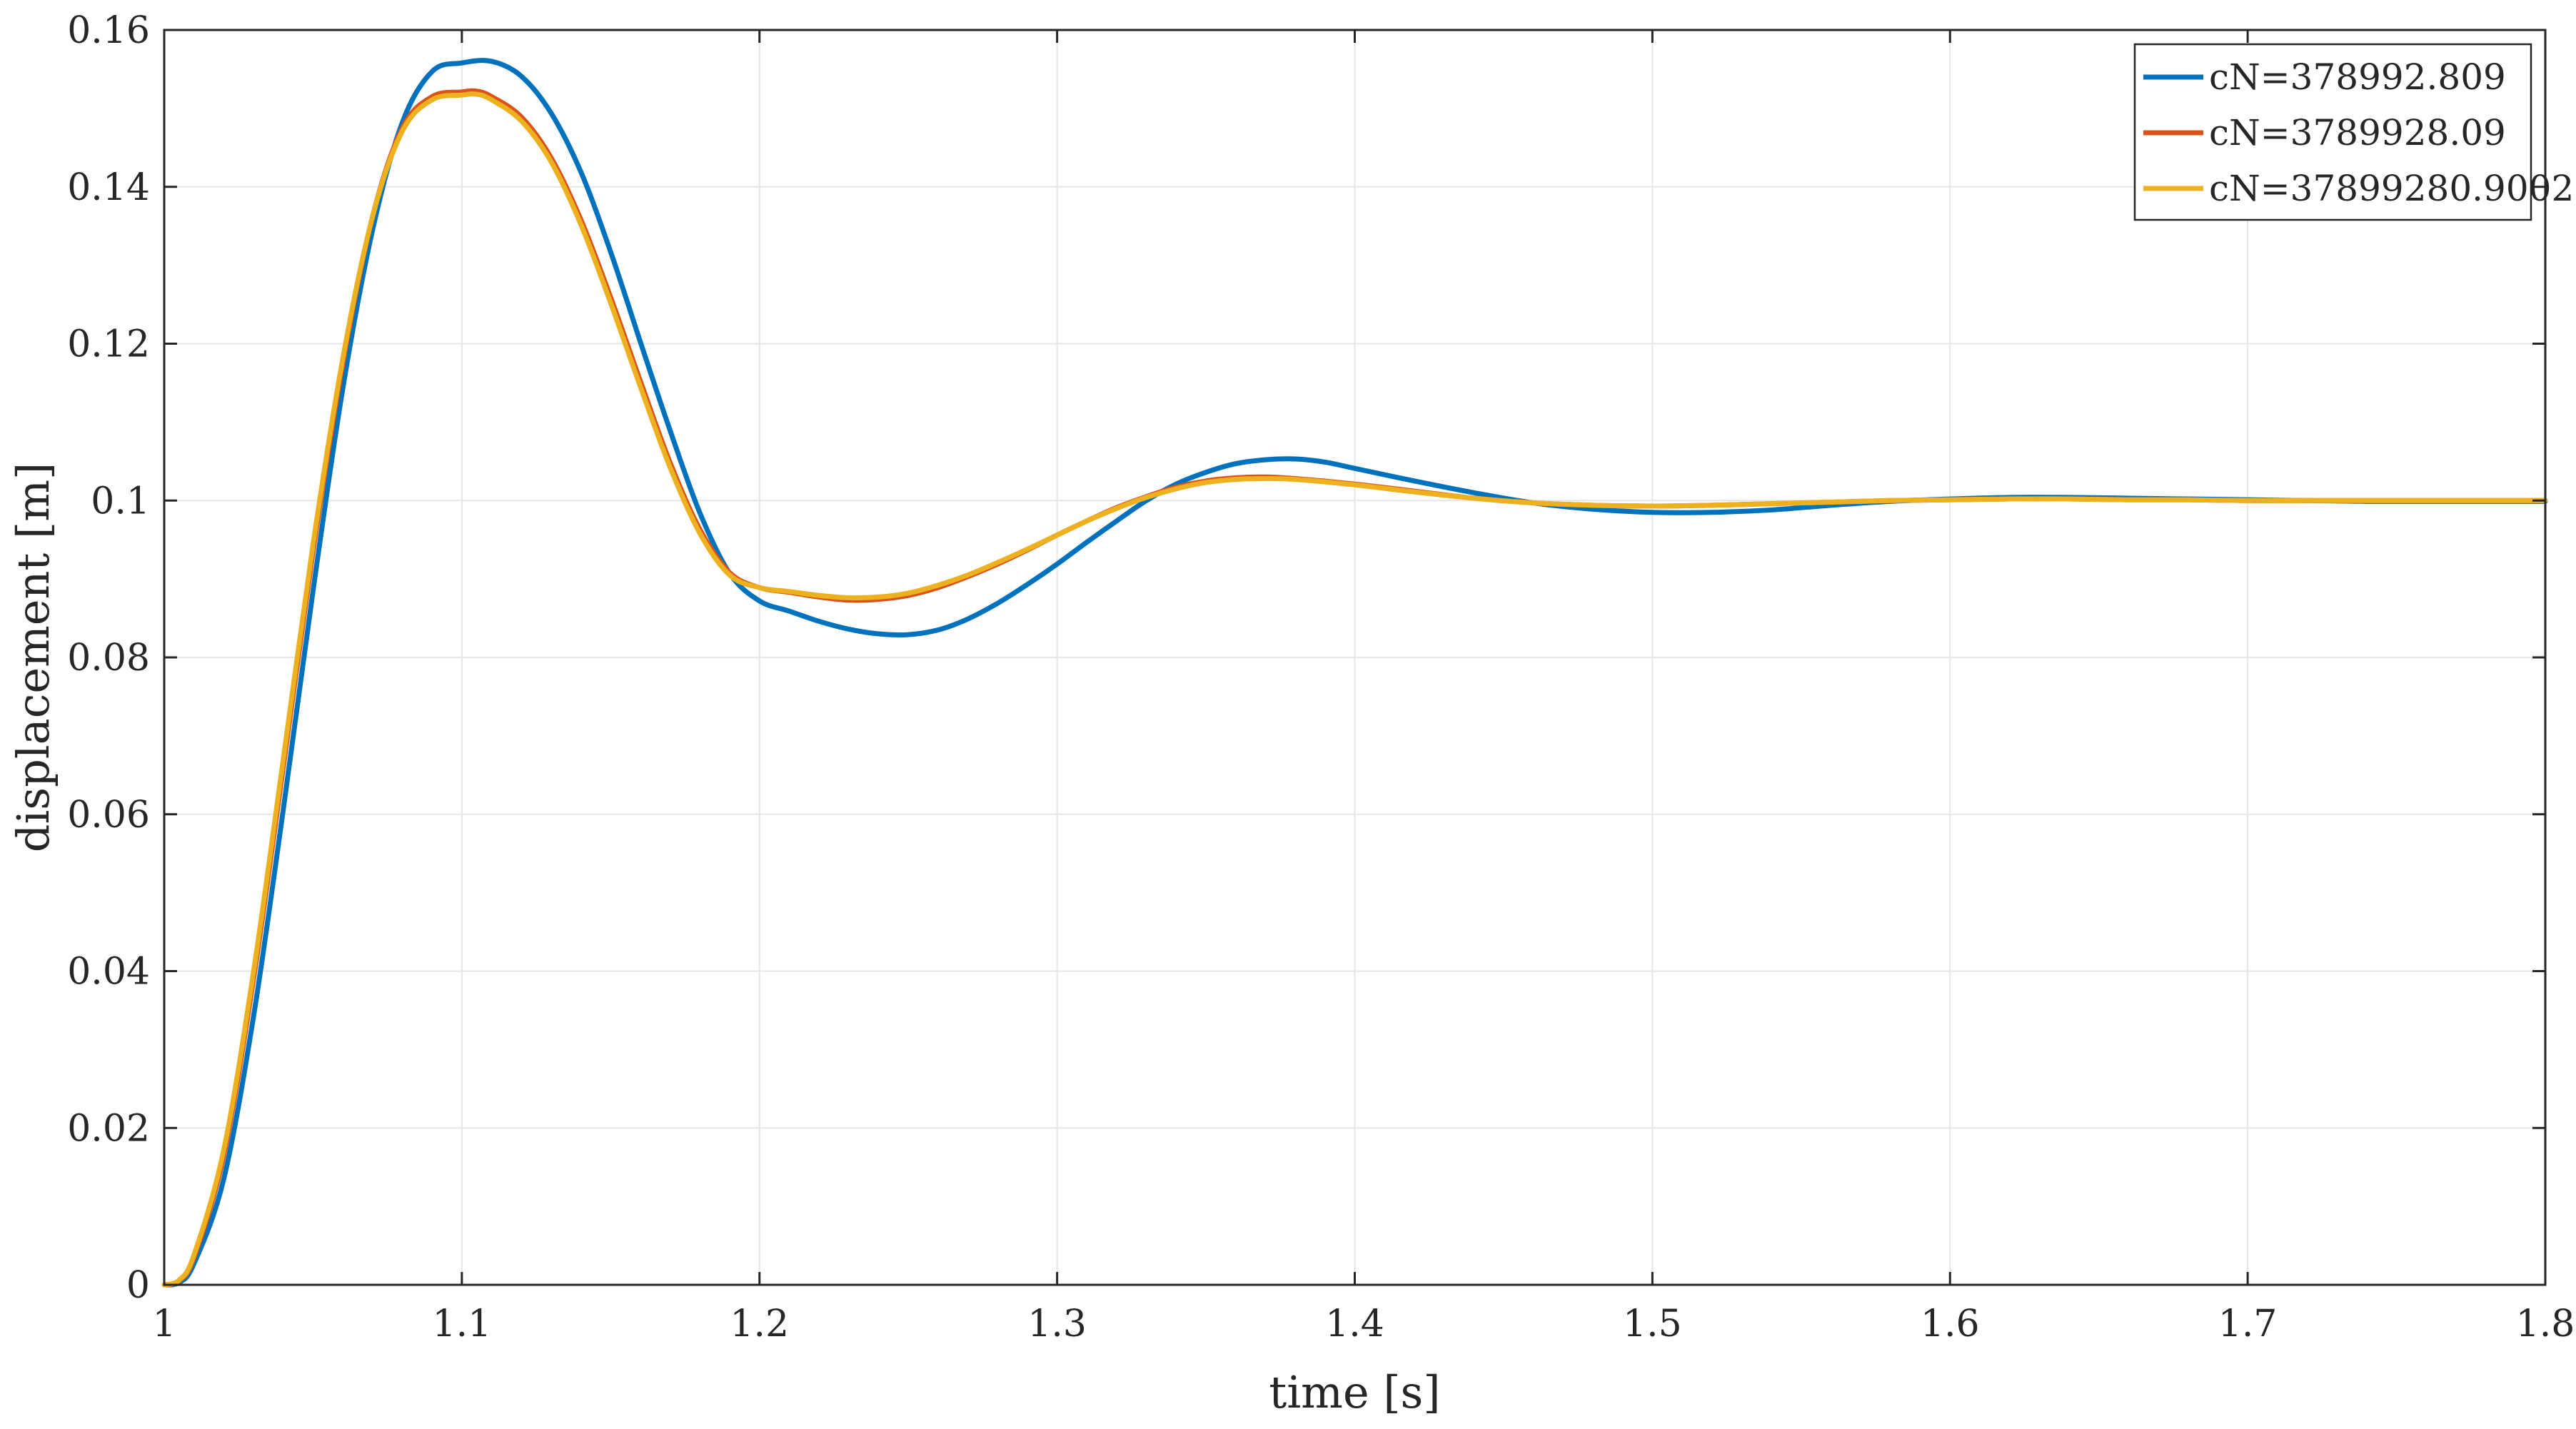 This screenshot has width=2576, height=1429. What do you see at coordinates (2357, 77) in the screenshot?
I see `legend-label-1: cN=378992.809` at bounding box center [2357, 77].